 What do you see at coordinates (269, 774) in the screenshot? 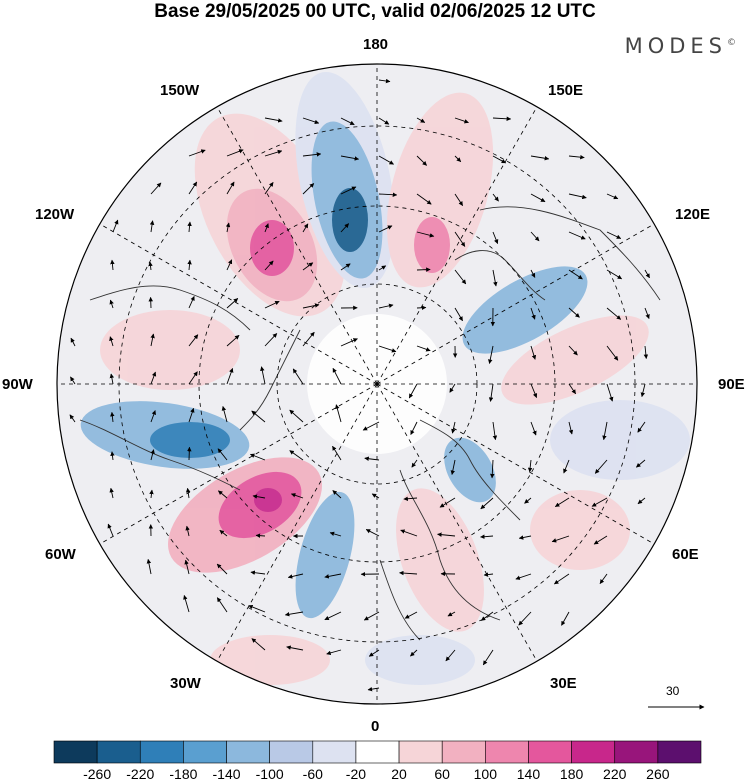
I see `colorbar-tick-label: -100` at bounding box center [269, 774].